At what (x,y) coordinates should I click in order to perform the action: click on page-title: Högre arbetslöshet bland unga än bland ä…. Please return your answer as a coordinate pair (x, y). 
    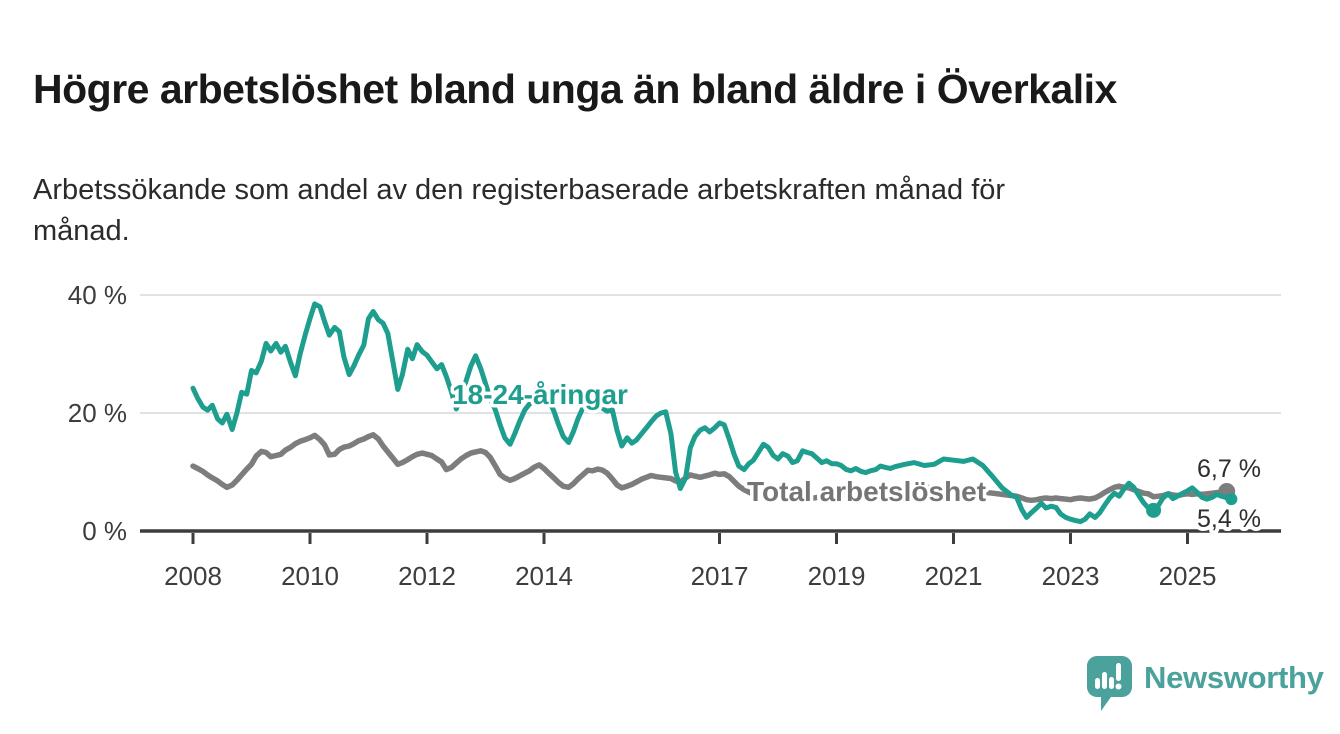
    Looking at the image, I should click on (575, 89).